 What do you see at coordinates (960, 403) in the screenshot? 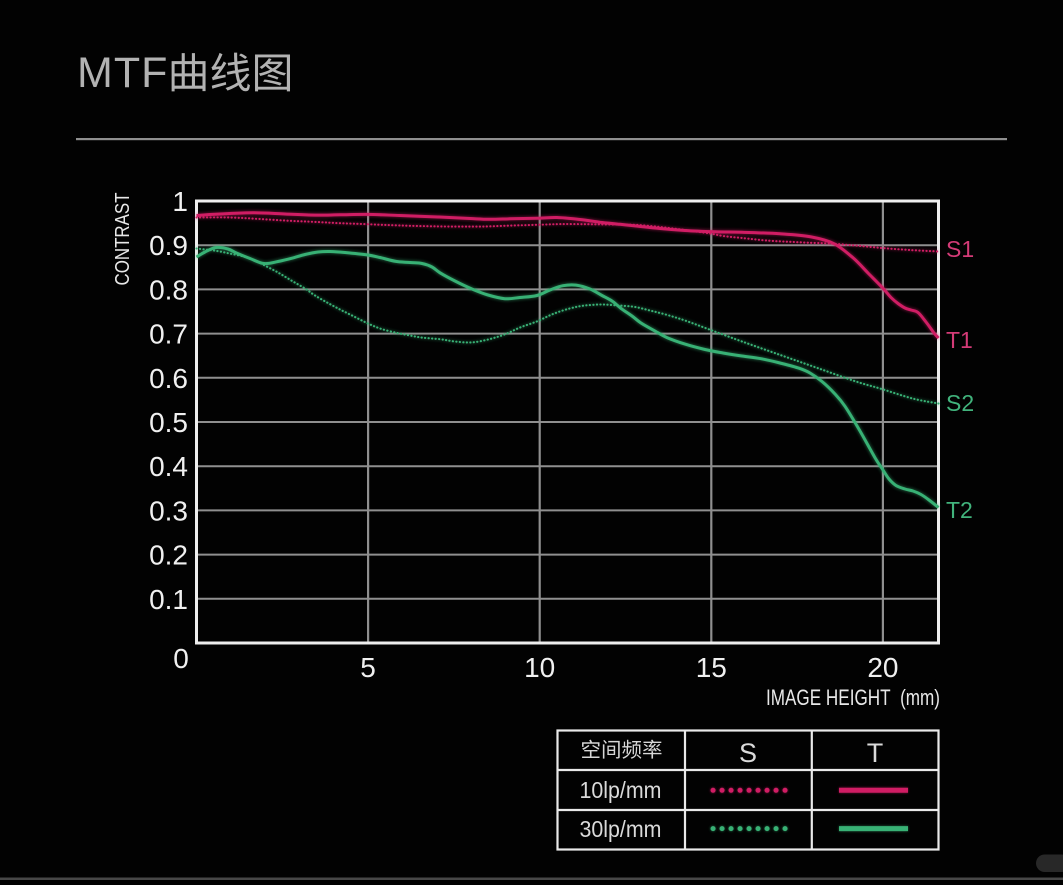
I see `svg-text: S2` at bounding box center [960, 403].